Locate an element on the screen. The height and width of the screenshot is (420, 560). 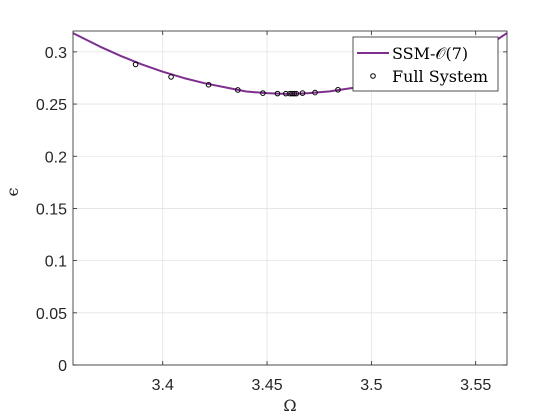
legend-box is located at coordinates (425, 64).